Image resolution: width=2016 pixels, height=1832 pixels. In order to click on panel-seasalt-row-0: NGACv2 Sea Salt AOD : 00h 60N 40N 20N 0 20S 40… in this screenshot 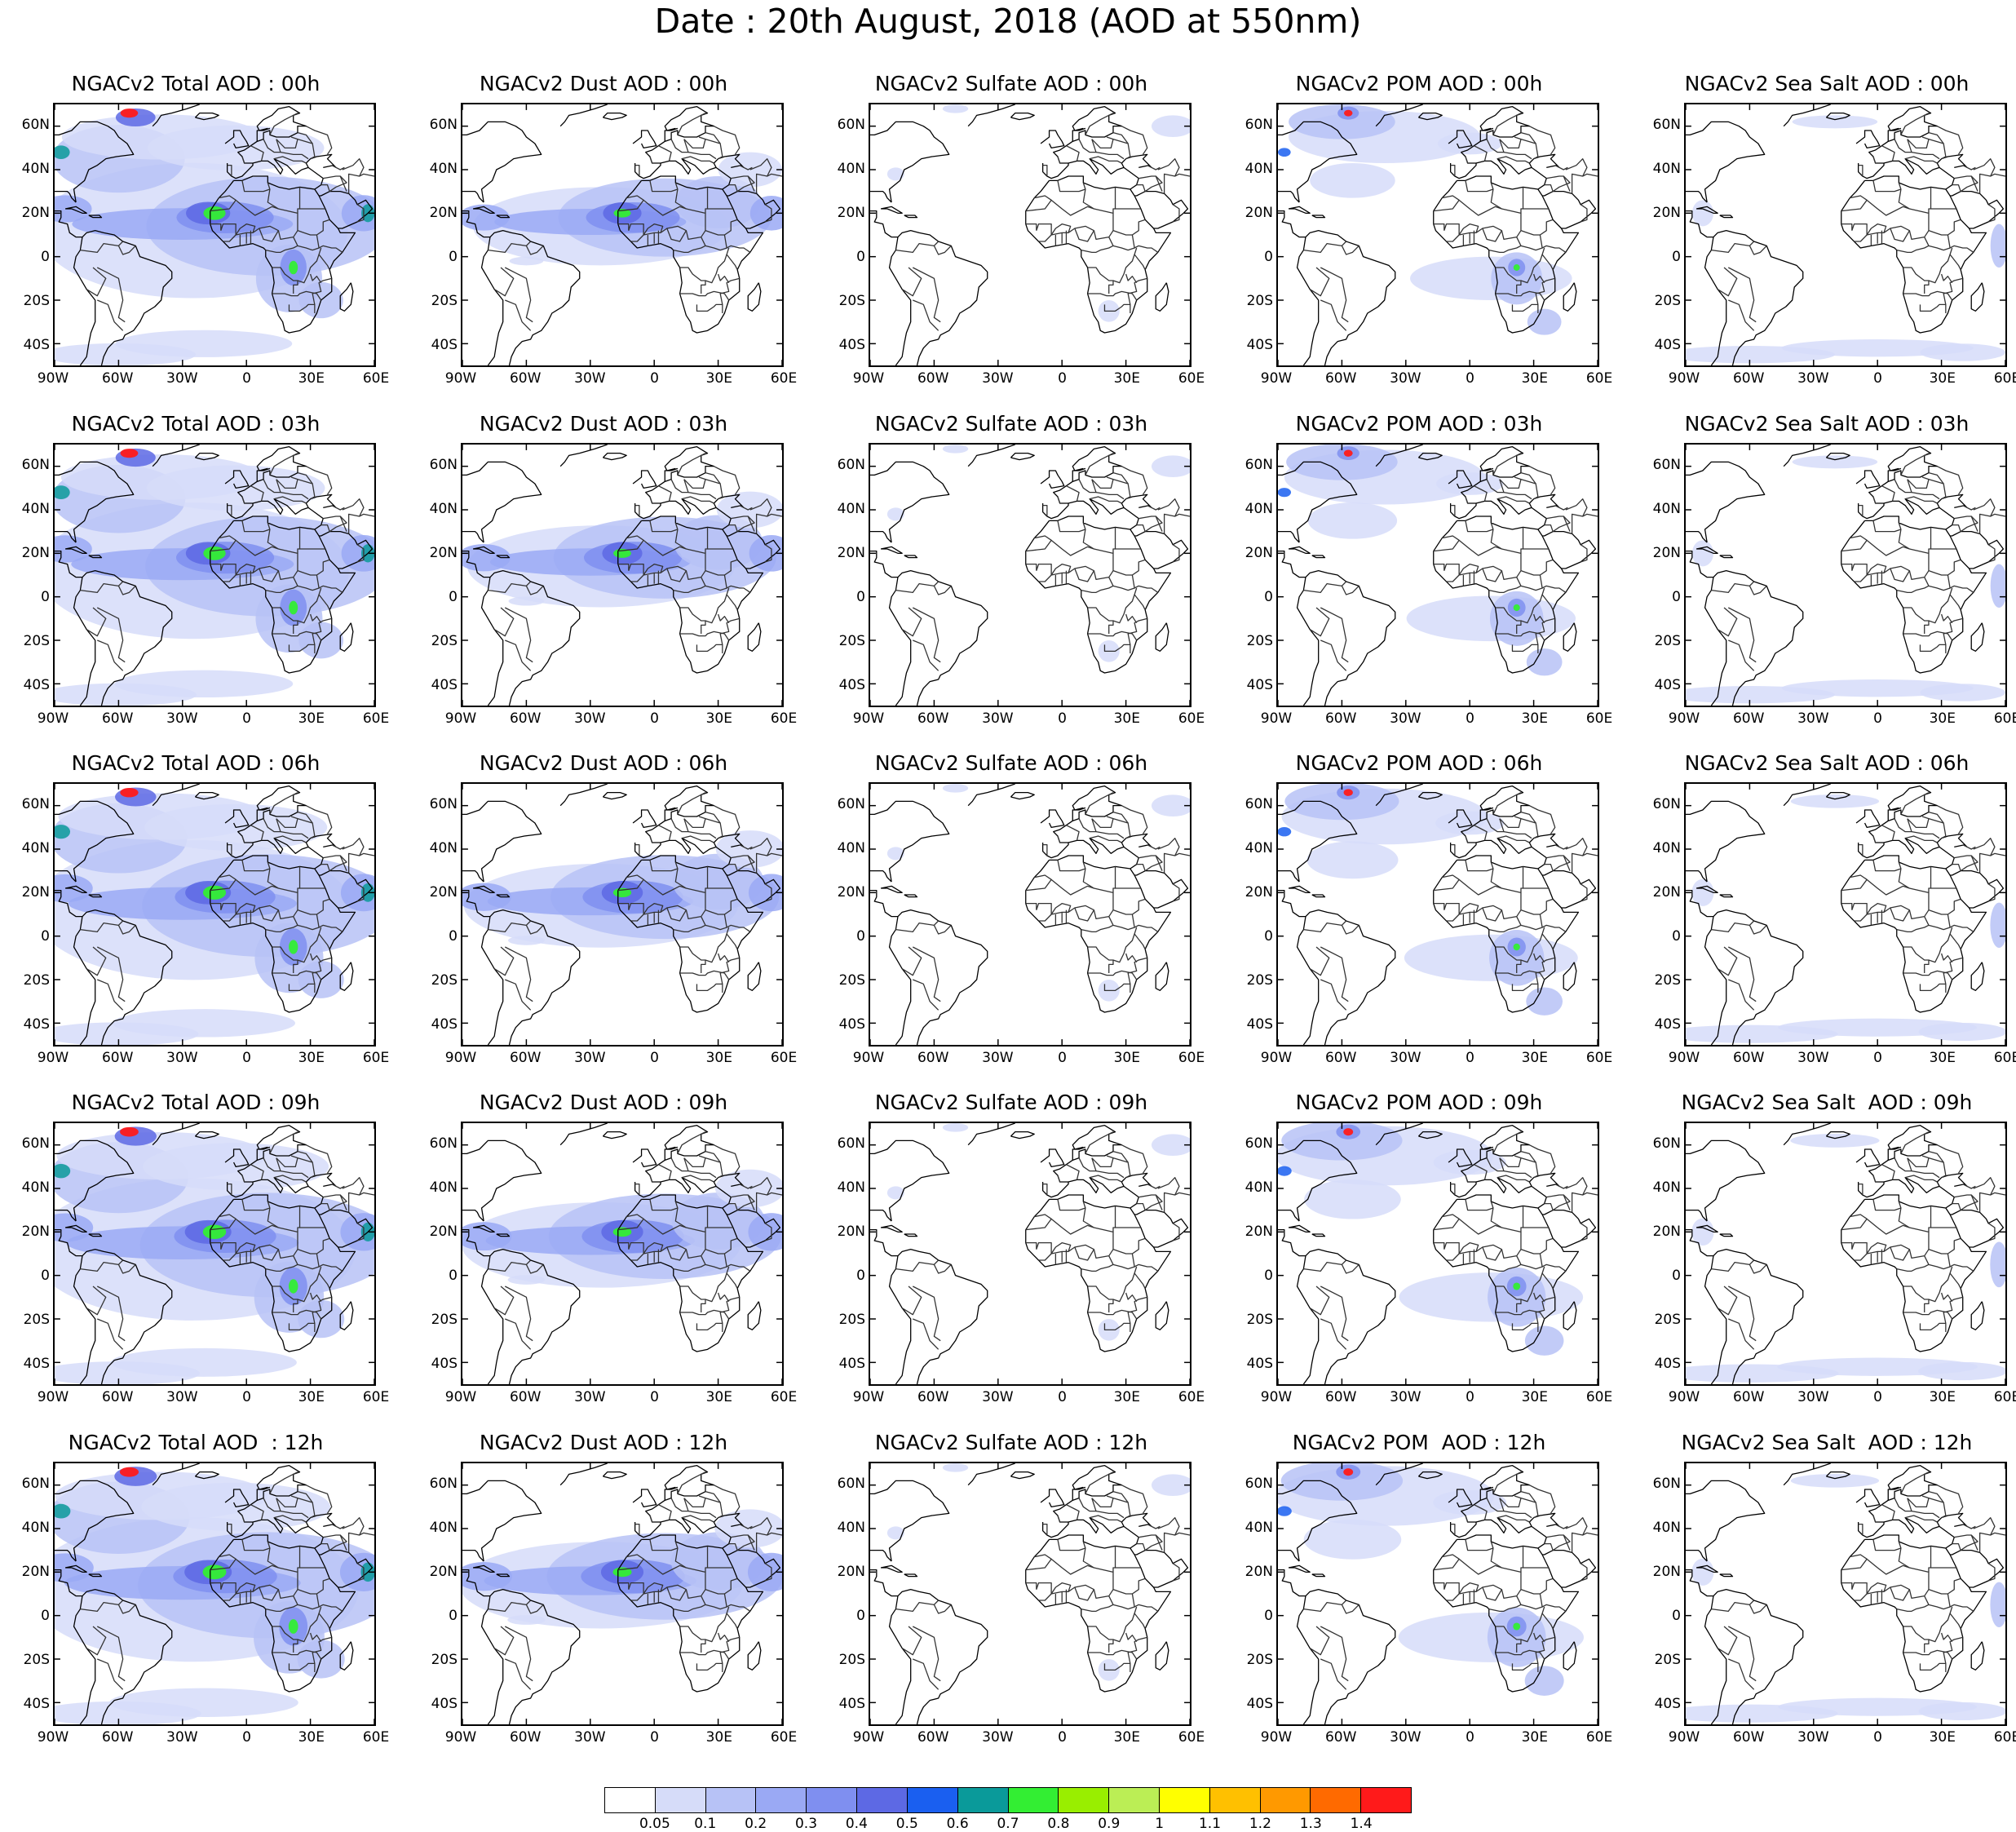, I will do `click(1825, 239)`.